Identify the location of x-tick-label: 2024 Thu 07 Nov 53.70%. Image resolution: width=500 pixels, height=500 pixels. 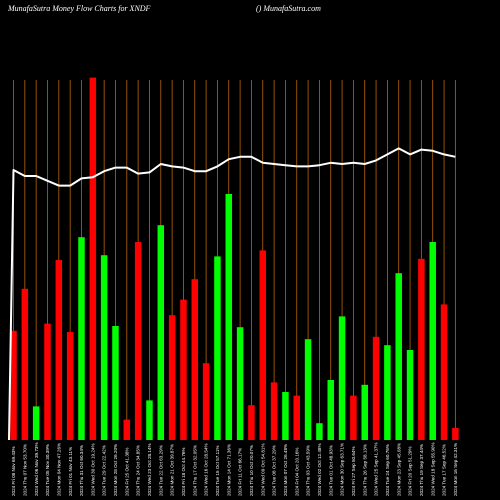
(24, 470).